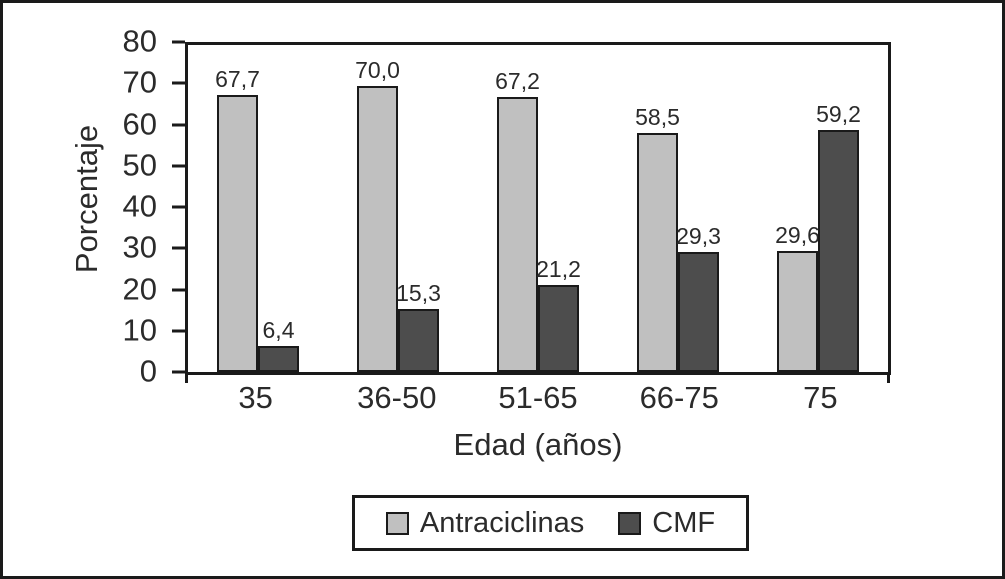 The width and height of the screenshot is (1005, 579). Describe the element at coordinates (684, 522) in the screenshot. I see `legend-label-cmf: CMF` at that location.